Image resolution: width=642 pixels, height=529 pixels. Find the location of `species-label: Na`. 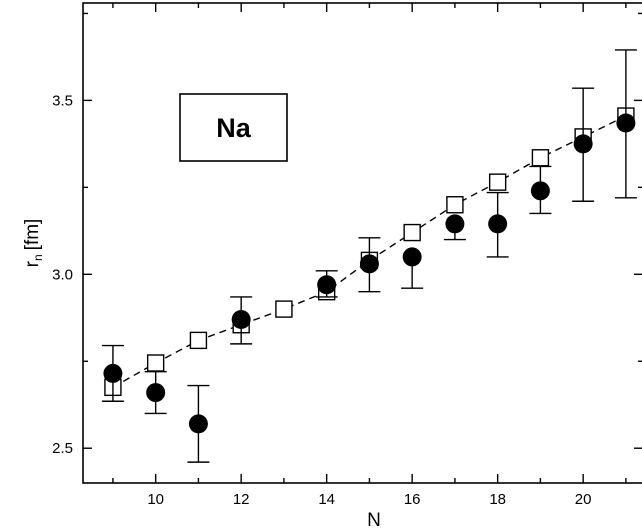

species-label: Na is located at coordinates (233, 128).